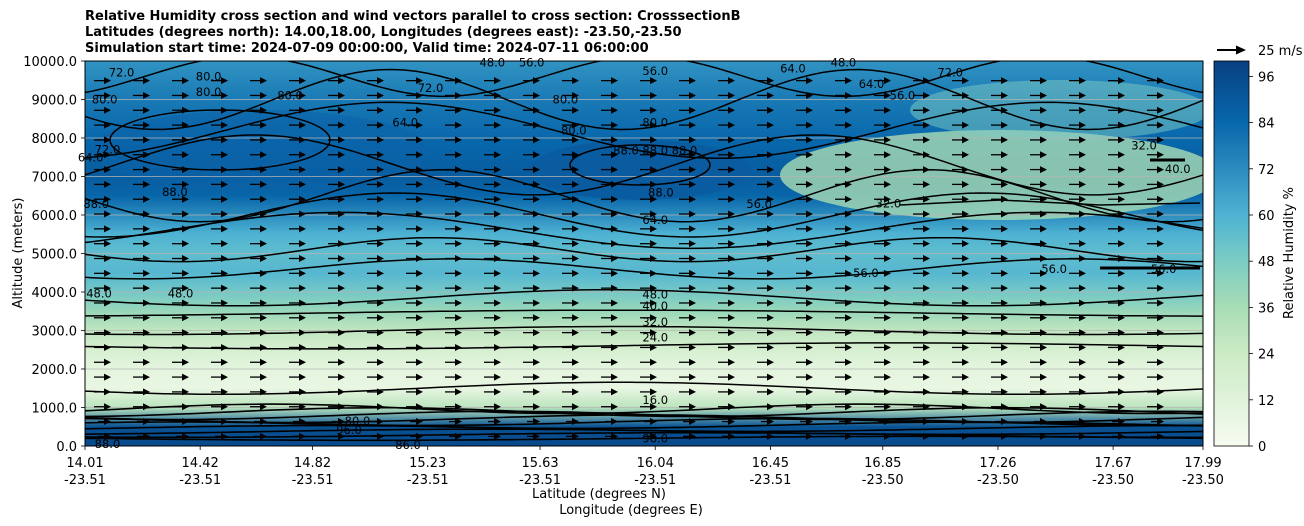 The width and height of the screenshot is (1304, 526). Describe the element at coordinates (431, 88) in the screenshot. I see `contour-label: 72.0` at that location.